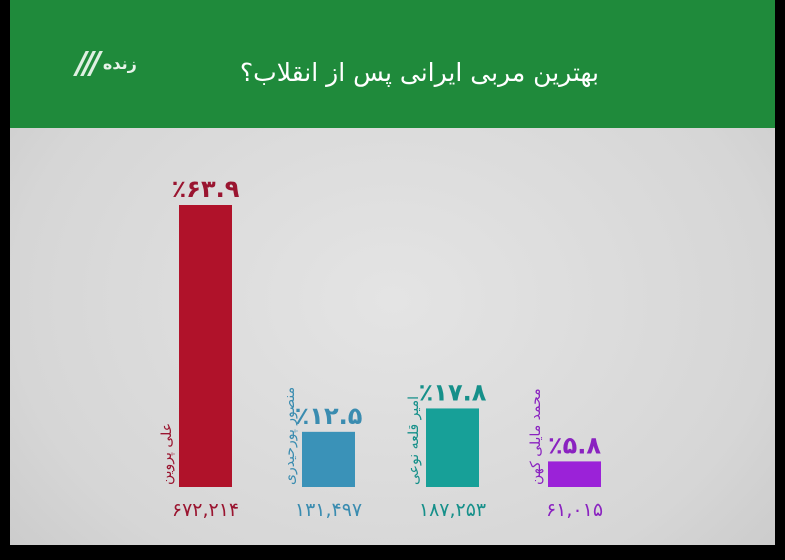  Describe the element at coordinates (88, 63) in the screenshot. I see `logo-stripes-icon: ///` at that location.